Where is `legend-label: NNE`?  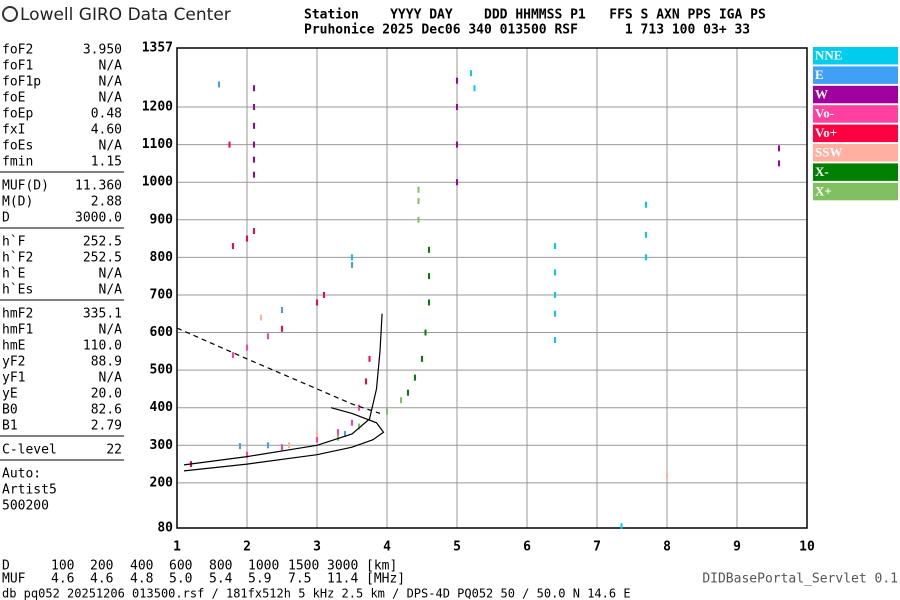
legend-label: NNE is located at coordinates (828, 54).